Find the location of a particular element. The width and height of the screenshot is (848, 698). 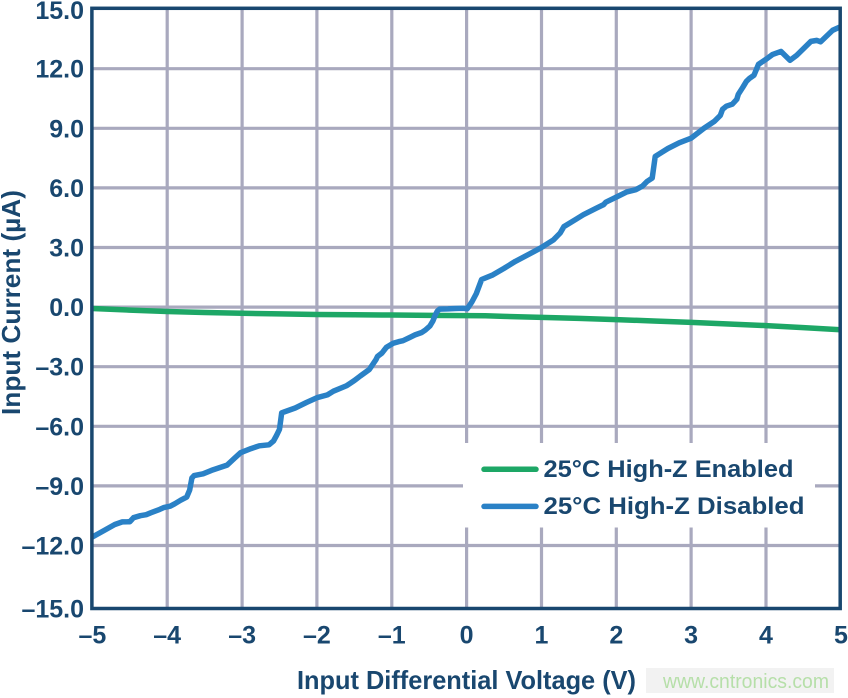

svg-text: Input Current (µA) is located at coordinates (13, 302).